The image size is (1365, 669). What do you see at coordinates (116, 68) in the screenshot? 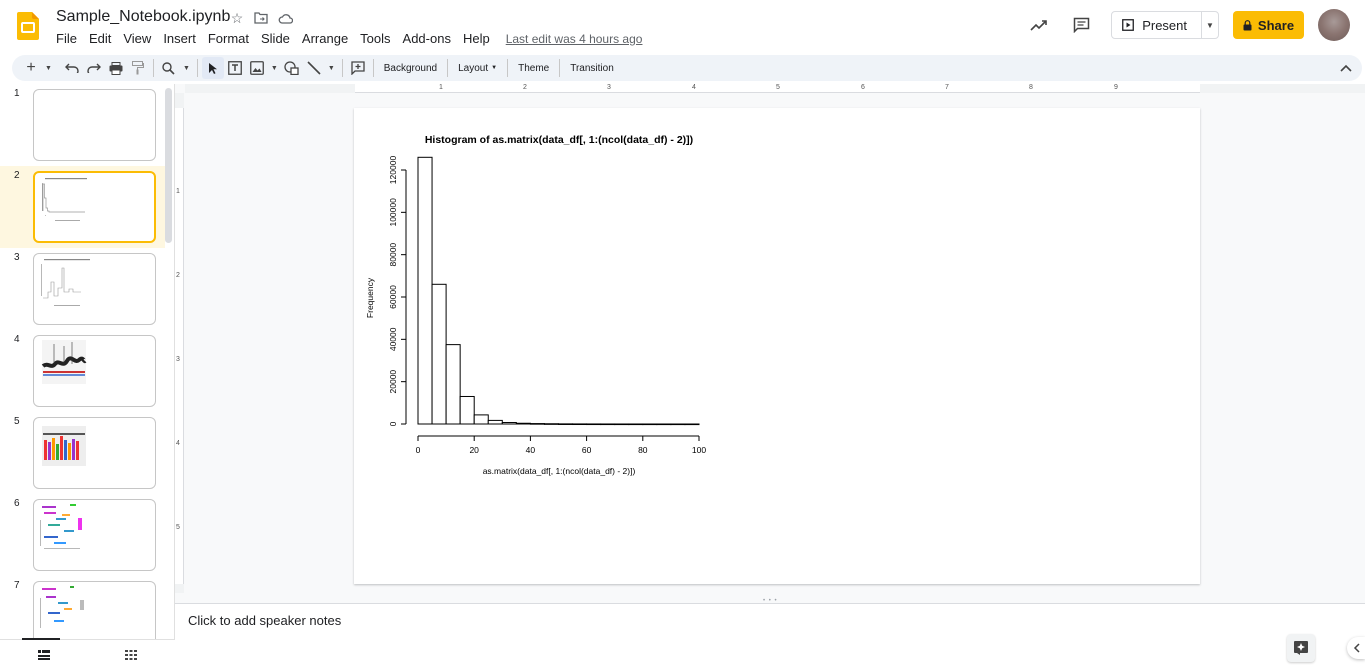
I see `print-icon` at bounding box center [116, 68].